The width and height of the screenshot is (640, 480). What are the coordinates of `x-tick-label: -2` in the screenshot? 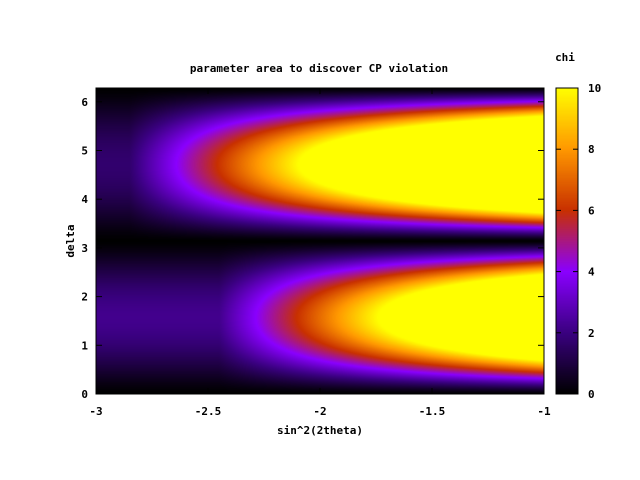 It's located at (319, 411).